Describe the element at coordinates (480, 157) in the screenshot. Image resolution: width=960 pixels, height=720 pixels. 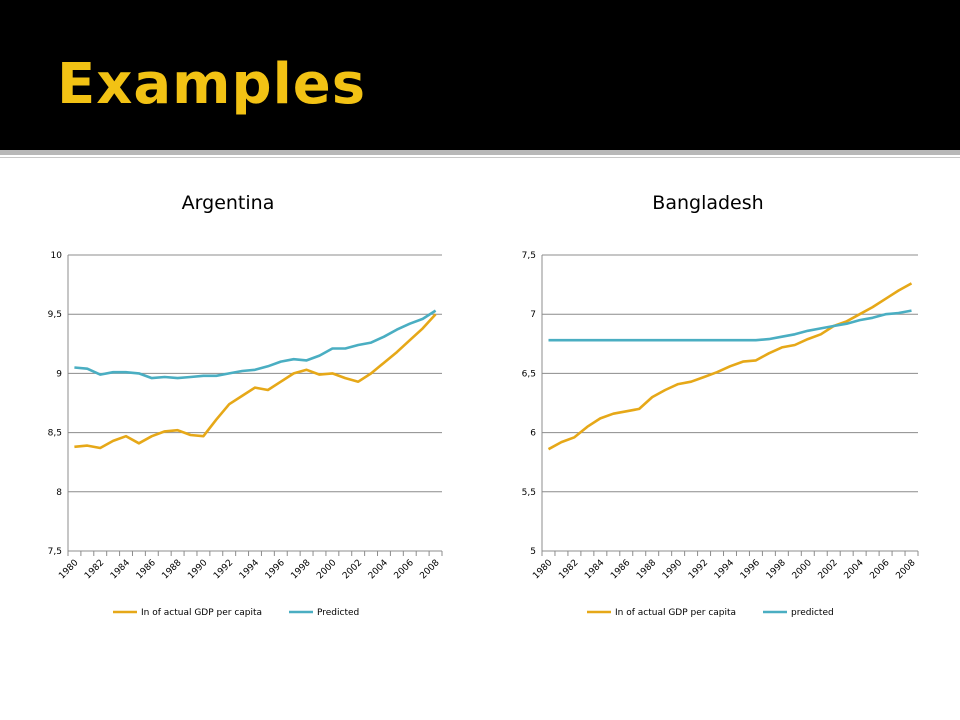
I see `header-divider-thin` at that location.